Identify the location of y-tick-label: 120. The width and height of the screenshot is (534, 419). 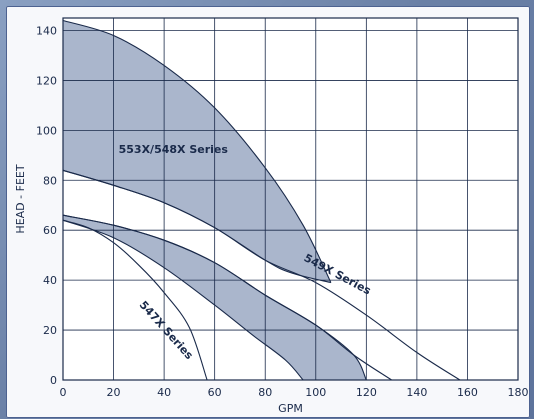
(46, 80).